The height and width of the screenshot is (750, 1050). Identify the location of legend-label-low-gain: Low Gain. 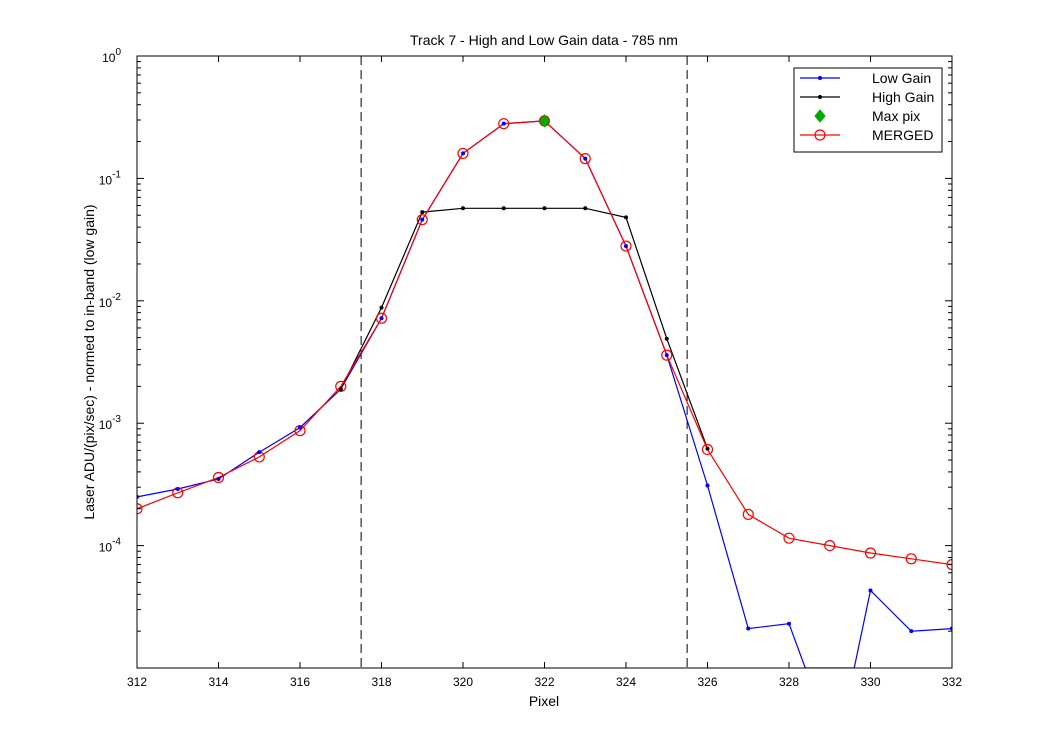
(901, 78).